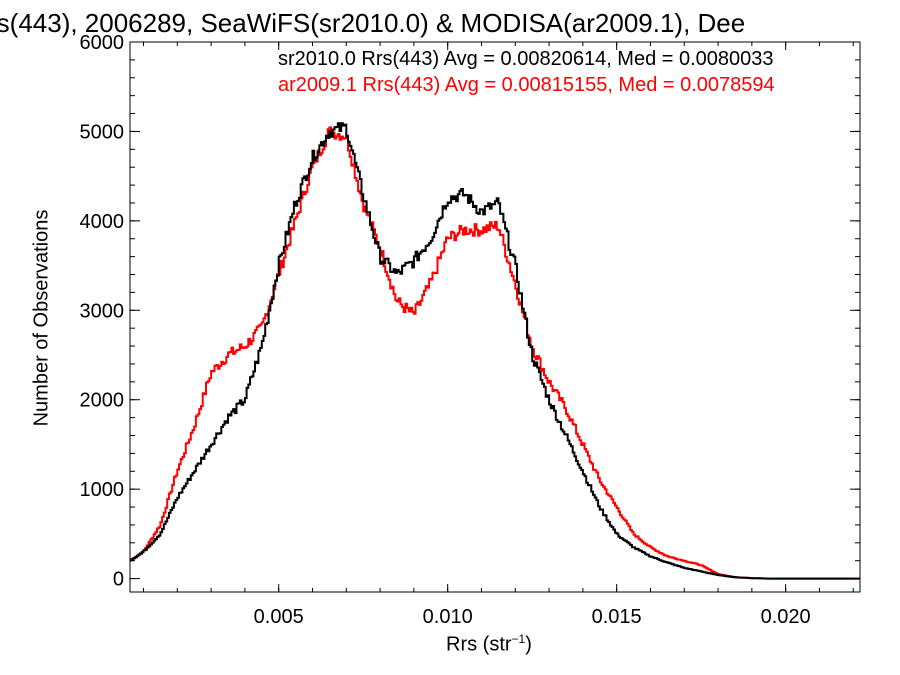 Image resolution: width=900 pixels, height=675 pixels. Describe the element at coordinates (41, 318) in the screenshot. I see `y-axis-label: Number of Observations` at that location.